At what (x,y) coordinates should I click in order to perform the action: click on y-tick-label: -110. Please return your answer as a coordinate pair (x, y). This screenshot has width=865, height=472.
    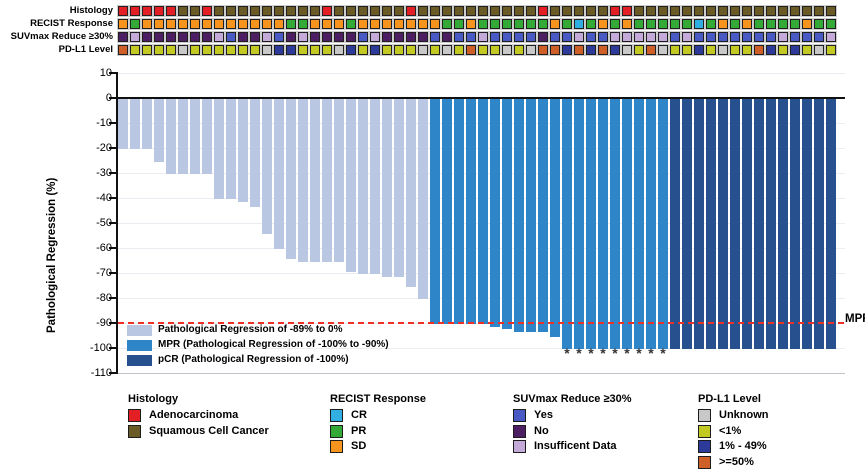
    Looking at the image, I should click on (101, 372).